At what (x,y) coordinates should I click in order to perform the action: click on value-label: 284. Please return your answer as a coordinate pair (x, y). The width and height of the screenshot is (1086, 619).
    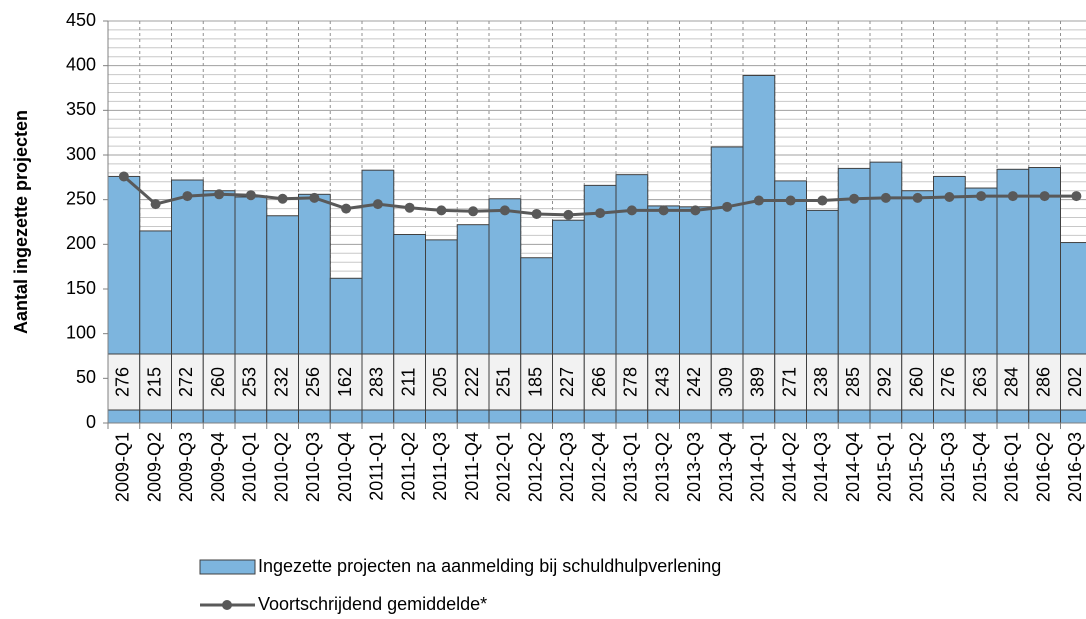
    Looking at the image, I should click on (1012, 382).